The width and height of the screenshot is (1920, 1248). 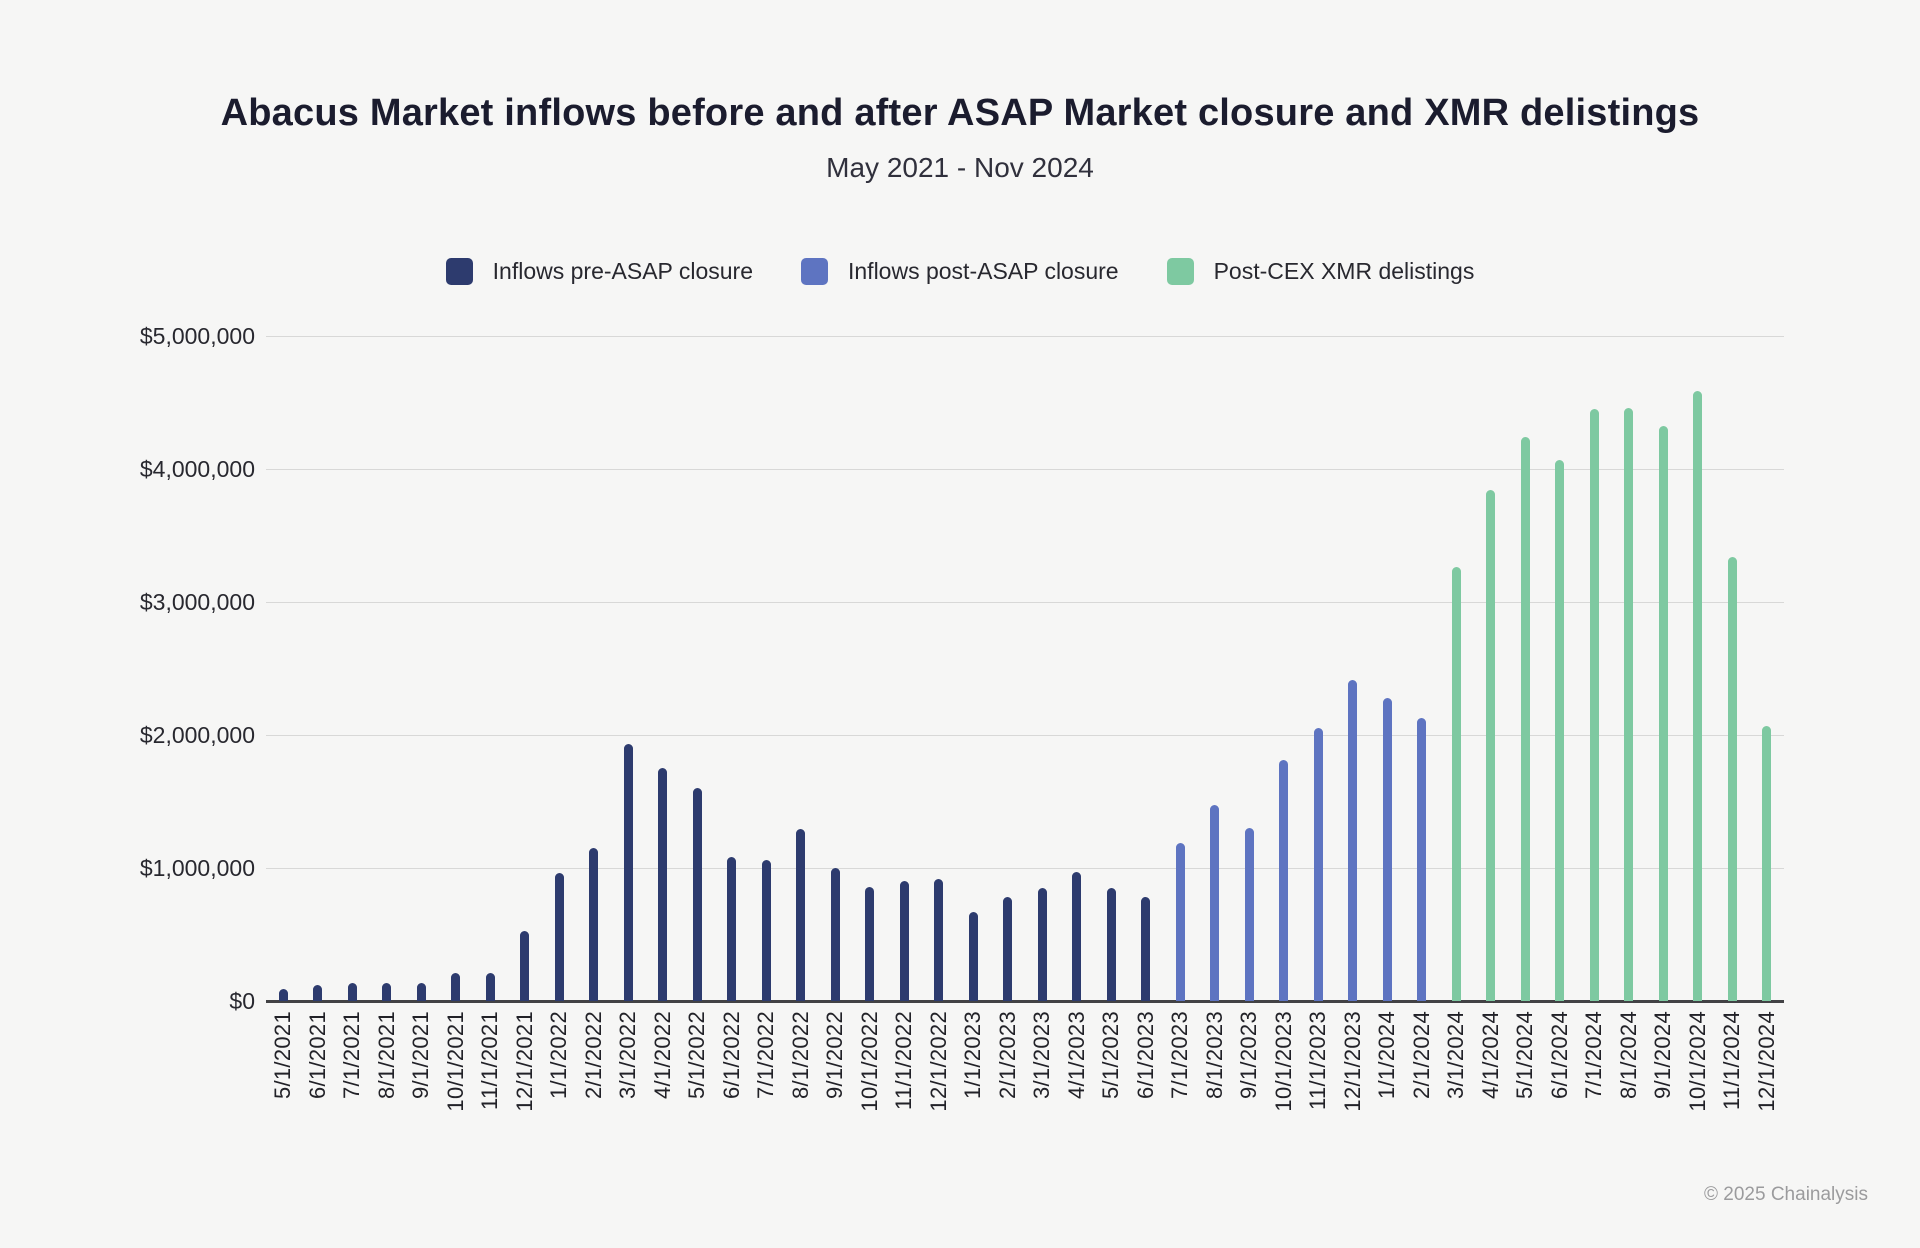 I want to click on x-tick-label: 12/1/2021, so click(x=524, y=1061).